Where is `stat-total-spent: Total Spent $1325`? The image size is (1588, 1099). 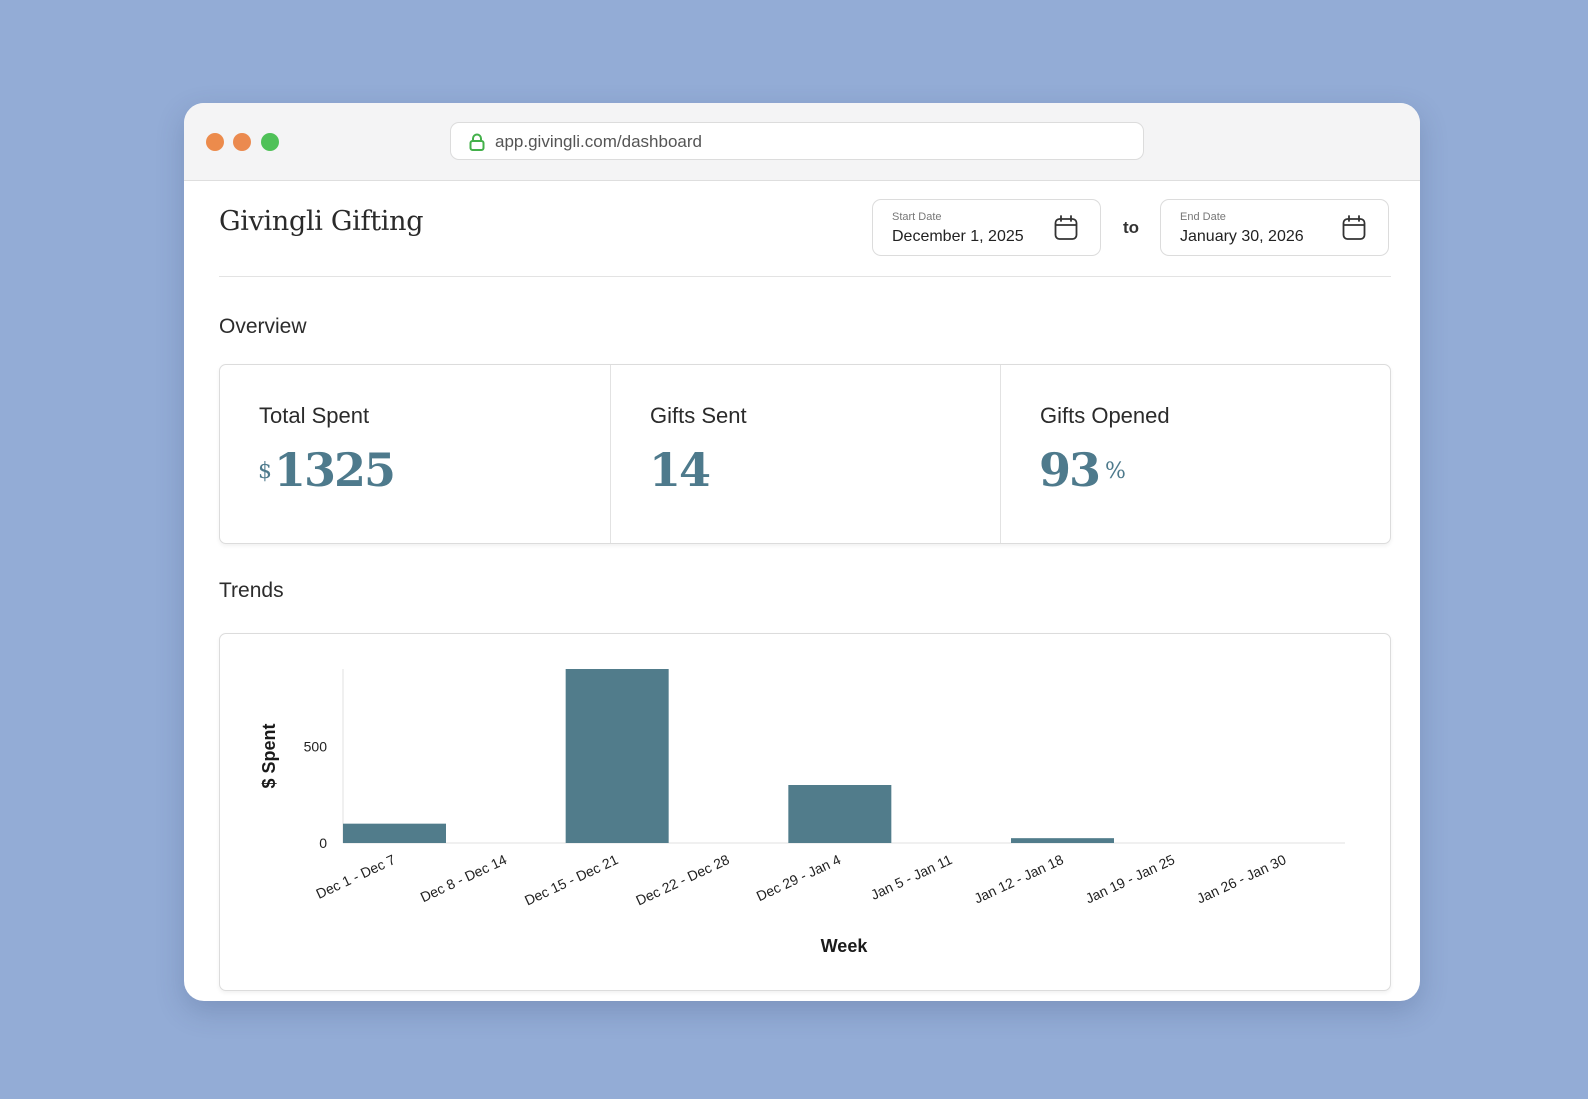
stat-total-spent: Total Spent $1325 is located at coordinates (415, 454).